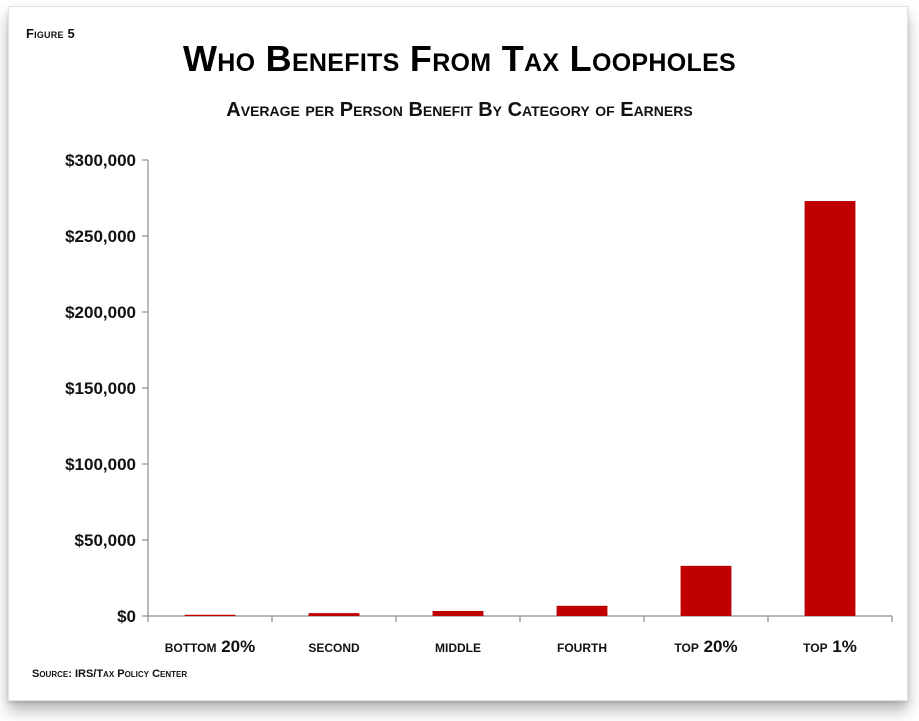  I want to click on x-tick-label: bottom 20%, so click(210, 646).